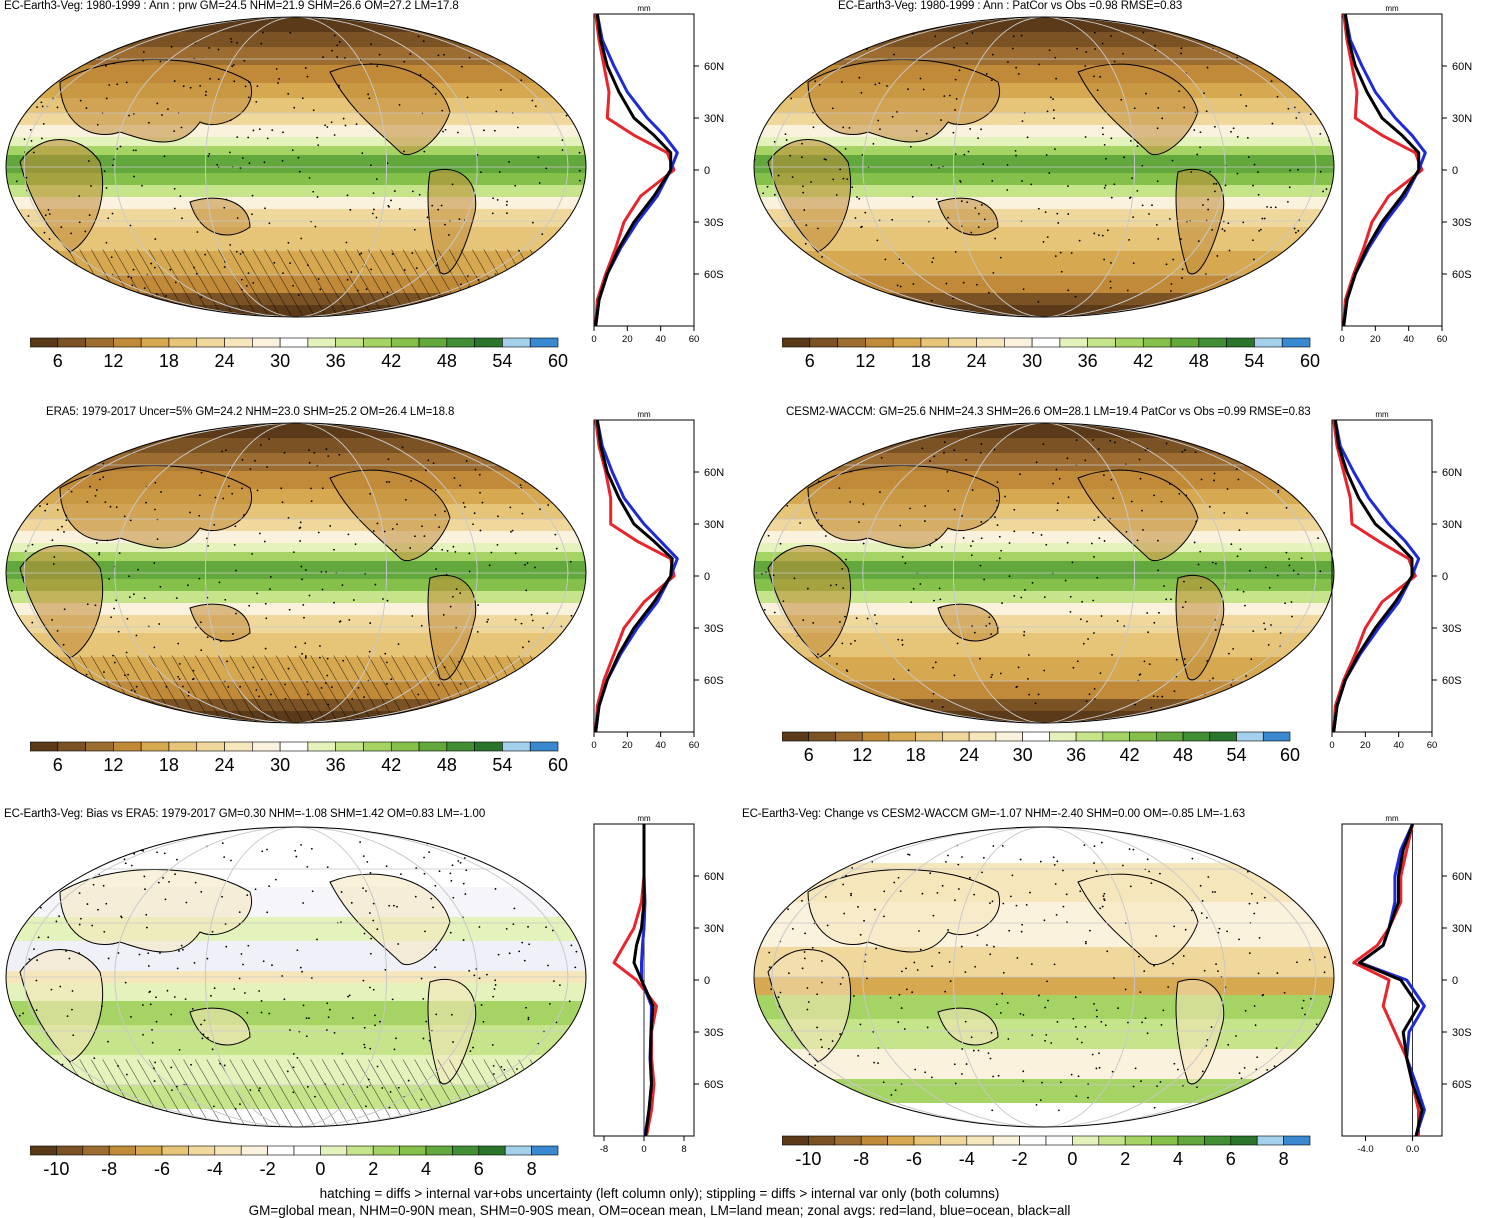 This screenshot has height=1218, width=1487. What do you see at coordinates (1130, 755) in the screenshot?
I see `colorbar-label: 42` at bounding box center [1130, 755].